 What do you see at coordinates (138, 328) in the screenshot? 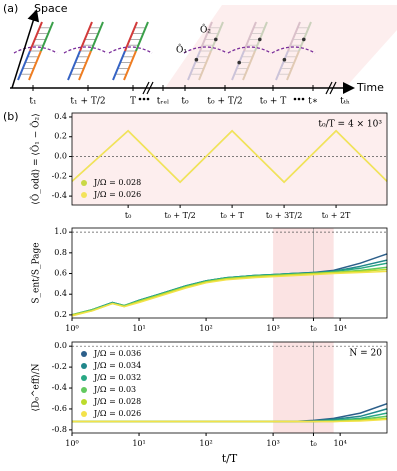
I see `x-tick-label: 10¹` at bounding box center [138, 328].